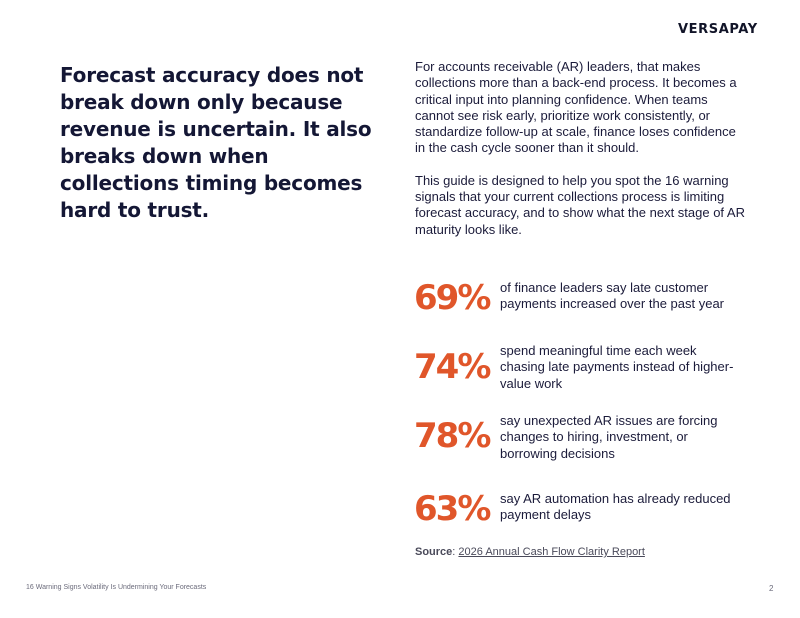  What do you see at coordinates (718, 29) in the screenshot?
I see `versapay-logo: VERSAPAY` at bounding box center [718, 29].